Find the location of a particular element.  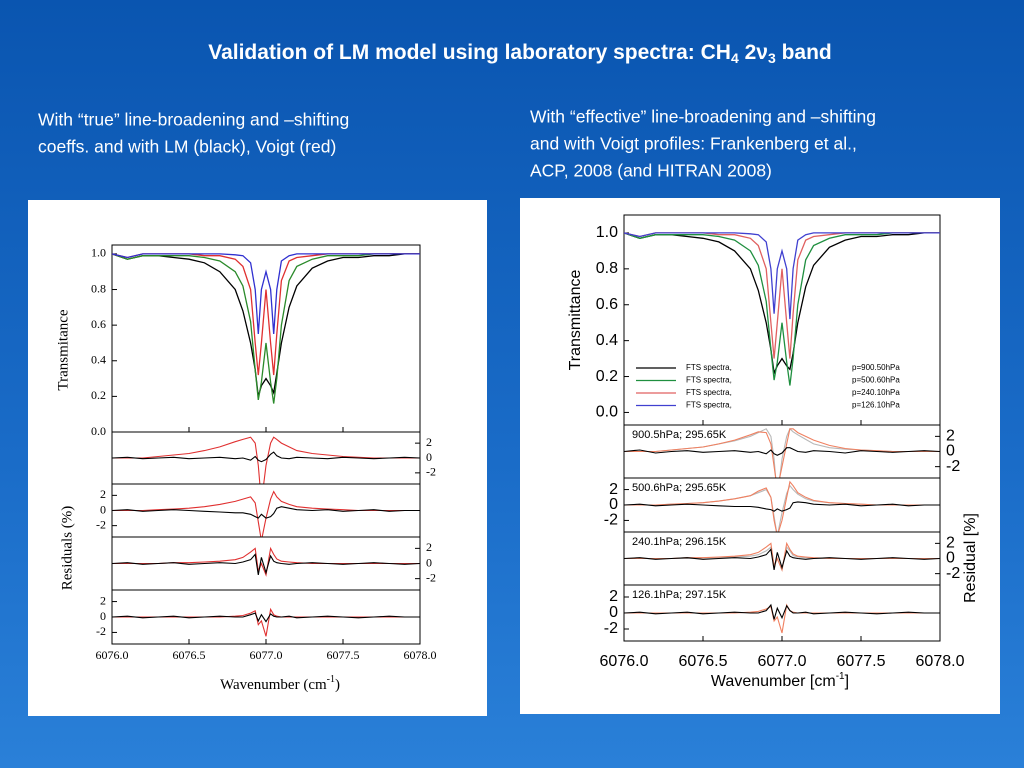

x-axis-title: Wavenumber [cm-1] is located at coordinates (780, 681).